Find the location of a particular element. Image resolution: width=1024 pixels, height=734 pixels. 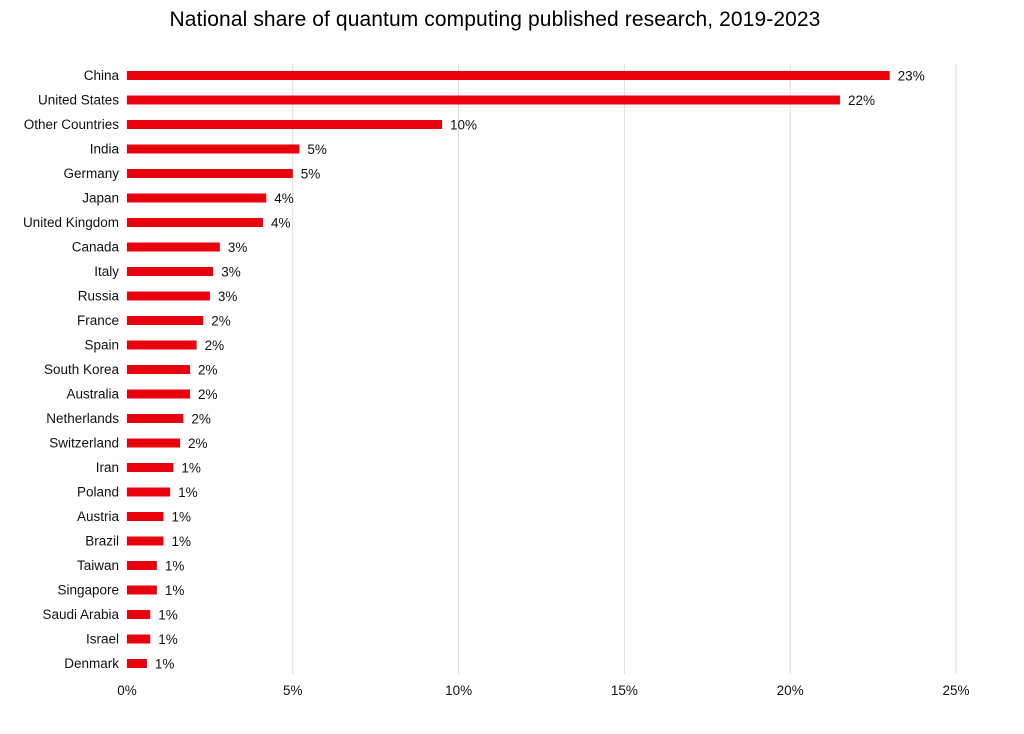

category-label: Saudi Arabia is located at coordinates (80, 614).